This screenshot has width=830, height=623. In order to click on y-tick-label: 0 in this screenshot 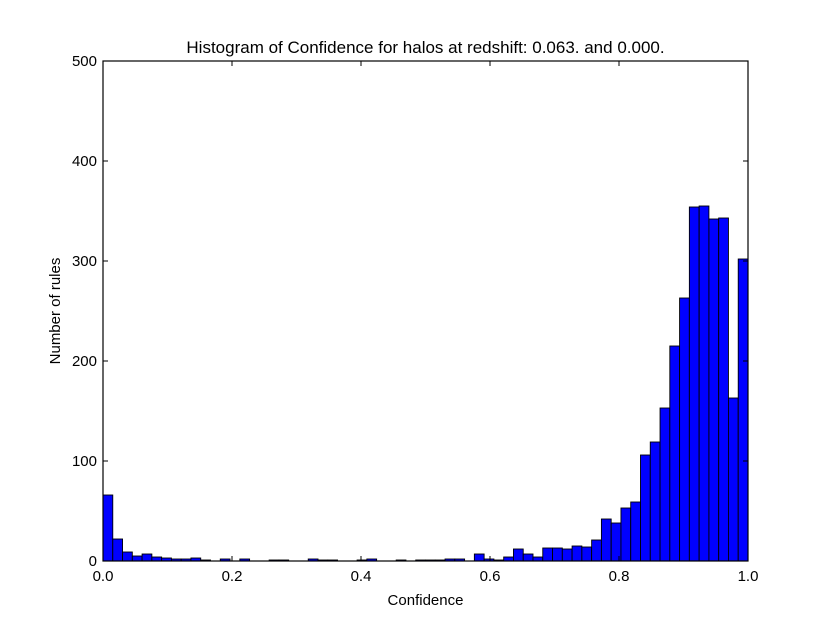, I will do `click(93, 561)`.